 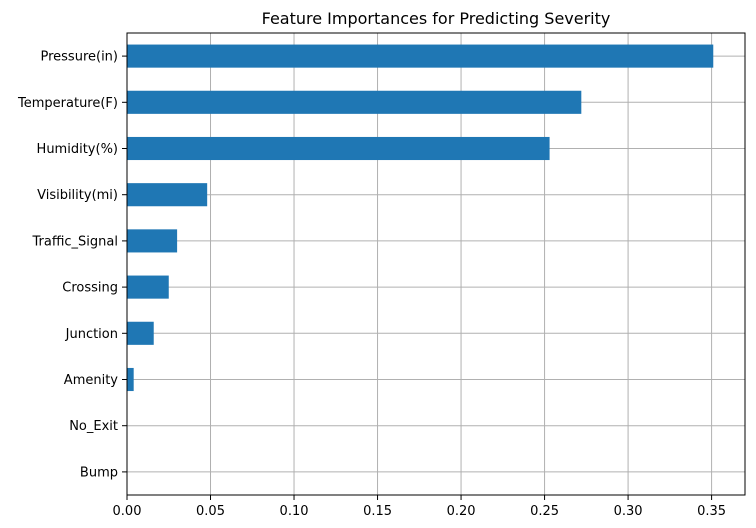 What do you see at coordinates (628, 511) in the screenshot?
I see `x-tick-label: 0.30` at bounding box center [628, 511].